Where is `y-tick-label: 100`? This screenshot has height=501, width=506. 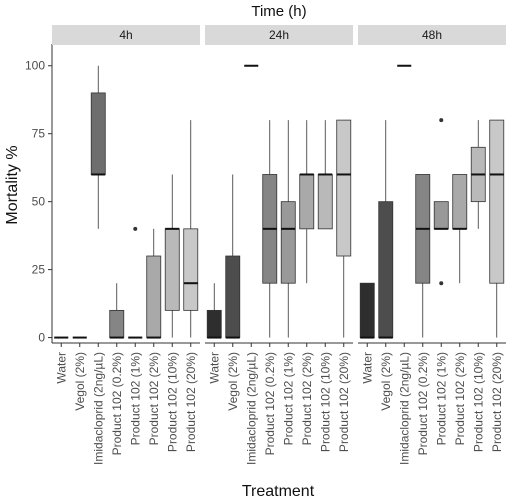 y-tick-label: 100 is located at coordinates (35, 66).